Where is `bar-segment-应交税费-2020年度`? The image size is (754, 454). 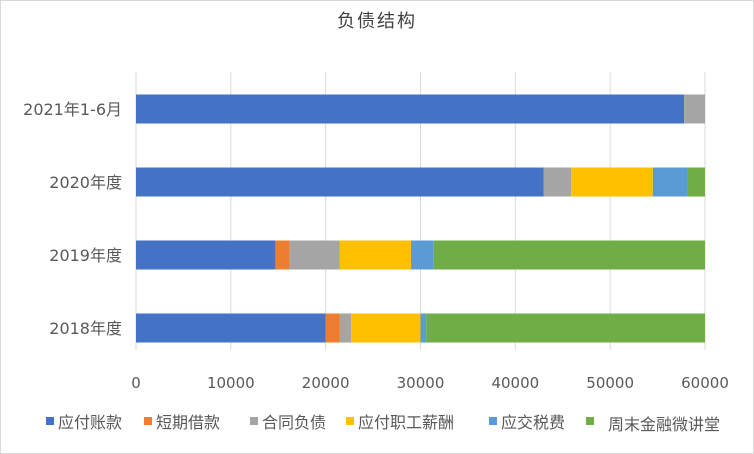
bar-segment-应交税费-2020年度 is located at coordinates (670, 182).